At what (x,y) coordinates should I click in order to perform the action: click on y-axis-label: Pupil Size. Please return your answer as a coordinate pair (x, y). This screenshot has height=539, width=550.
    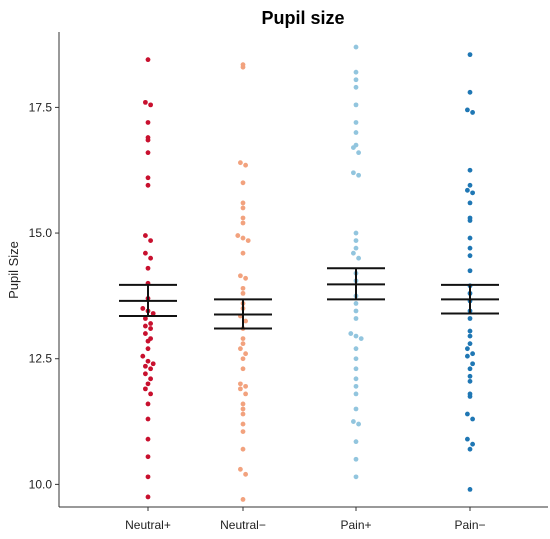
    Looking at the image, I should click on (13, 270).